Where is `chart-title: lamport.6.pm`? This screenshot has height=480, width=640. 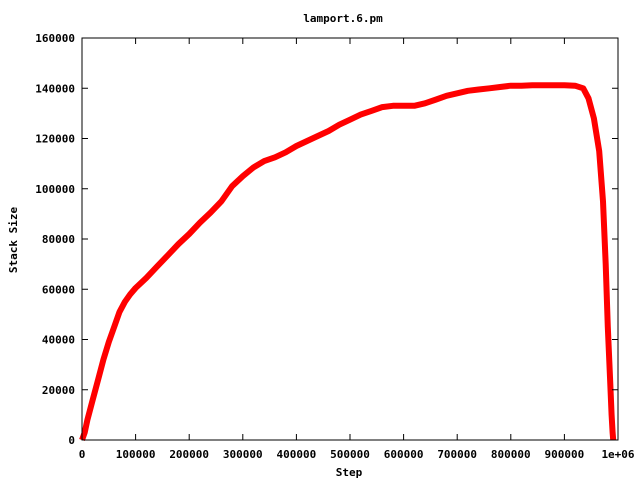
chart-title: lamport.6.pm is located at coordinates (343, 18).